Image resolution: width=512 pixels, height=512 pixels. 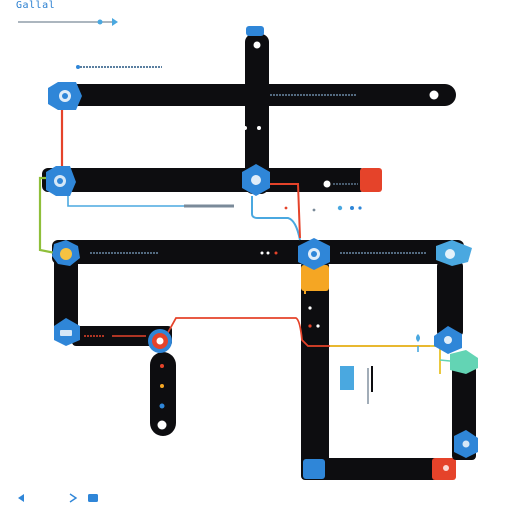 What do you see at coordinates (310, 326) in the screenshot?
I see `center-column-marker-b` at bounding box center [310, 326].